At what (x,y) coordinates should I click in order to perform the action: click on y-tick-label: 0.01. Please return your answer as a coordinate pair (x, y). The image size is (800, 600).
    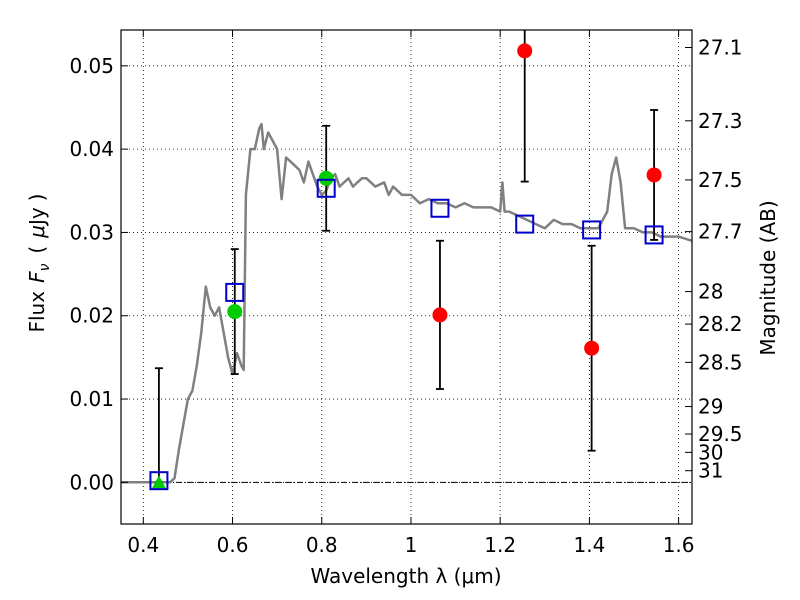
    Looking at the image, I should click on (91, 399).